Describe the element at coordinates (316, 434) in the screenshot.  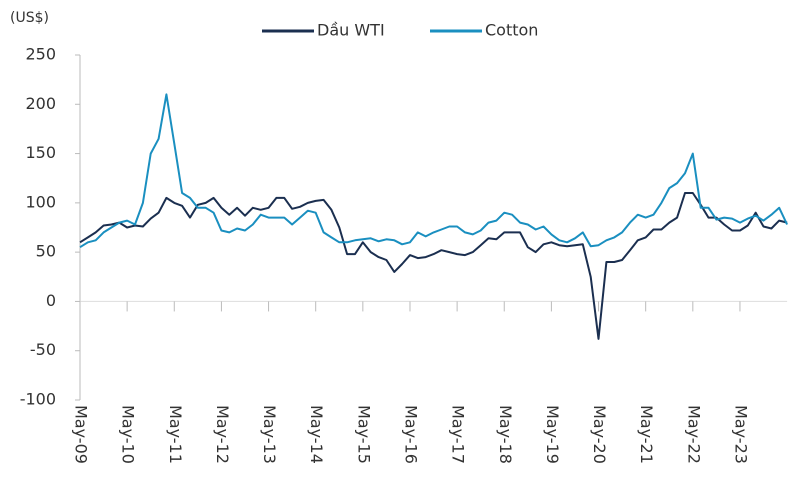
I see `x-tick-label: May-14` at that location.